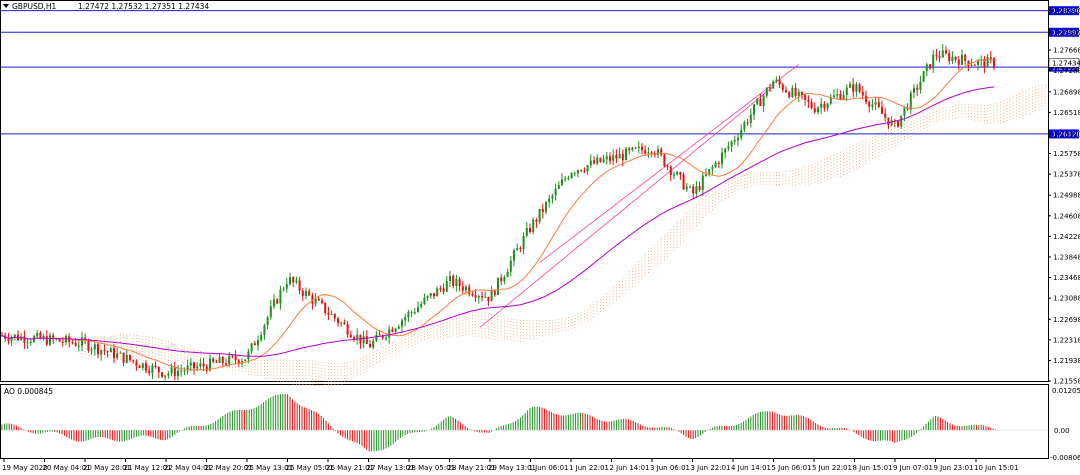 Image resolution: width=1080 pixels, height=475 pixels. What do you see at coordinates (1066, 237) in the screenshot?
I see `price-tick-label: 1.24228` at bounding box center [1066, 237].